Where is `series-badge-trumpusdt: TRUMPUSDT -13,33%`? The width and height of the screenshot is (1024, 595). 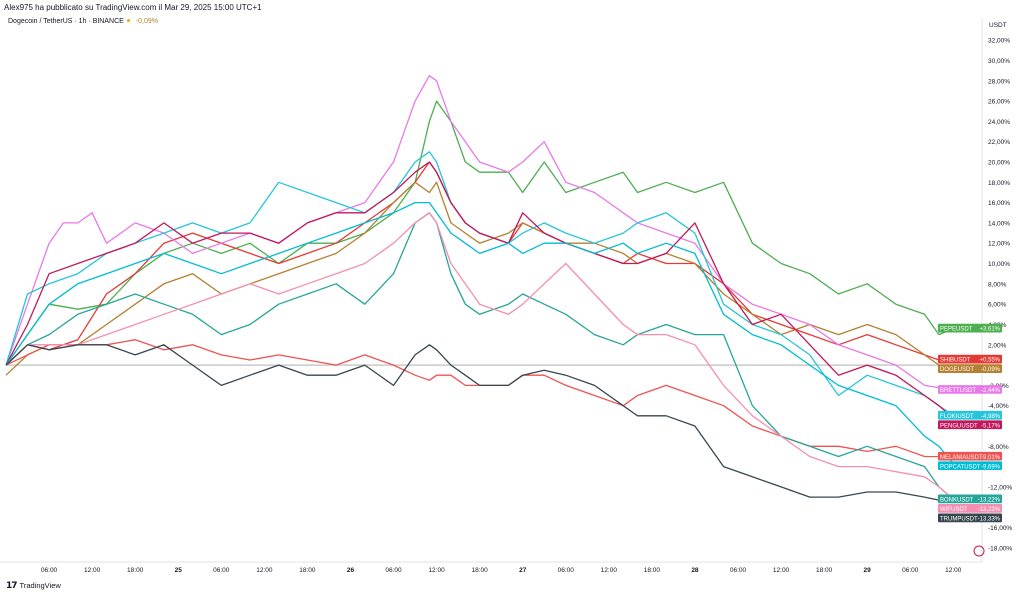
series-badge-trumpusdt: TRUMPUSDT -13,33% is located at coordinates (970, 518).